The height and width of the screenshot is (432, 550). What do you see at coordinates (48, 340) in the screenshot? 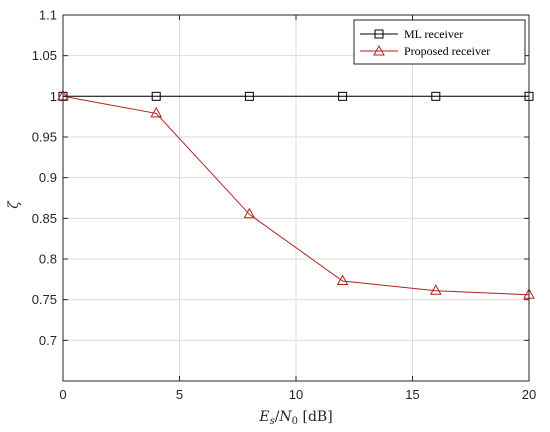
I see `y-tick-label: 0.7` at bounding box center [48, 340].